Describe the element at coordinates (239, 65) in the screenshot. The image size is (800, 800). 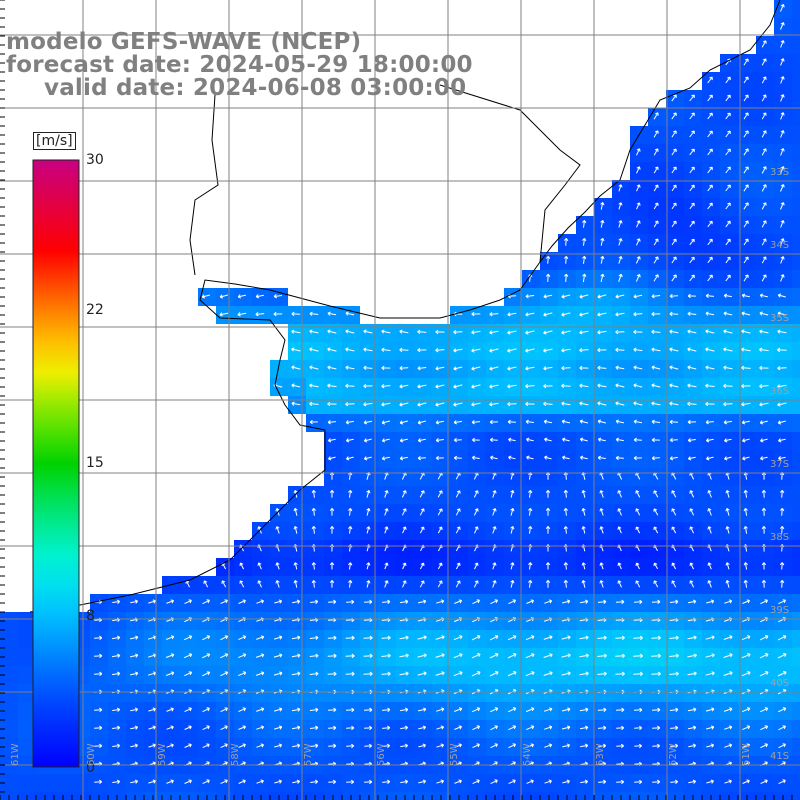
I see `forecast-date: forecast date: 2024-05-29 18:00:00` at that location.